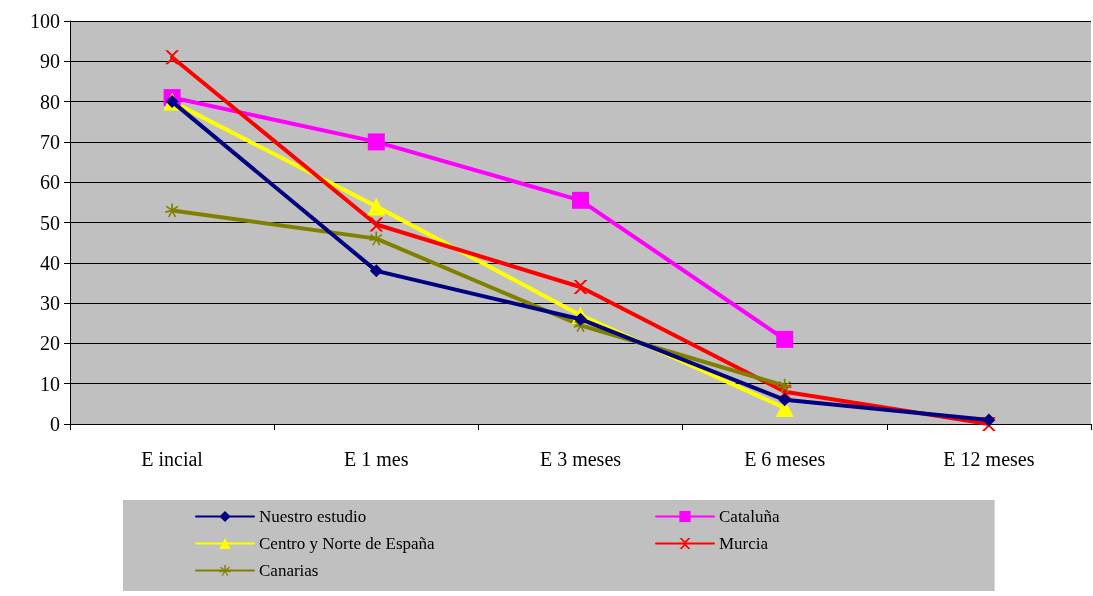  What do you see at coordinates (50, 262) in the screenshot?
I see `y-tick-label: 40` at bounding box center [50, 262].